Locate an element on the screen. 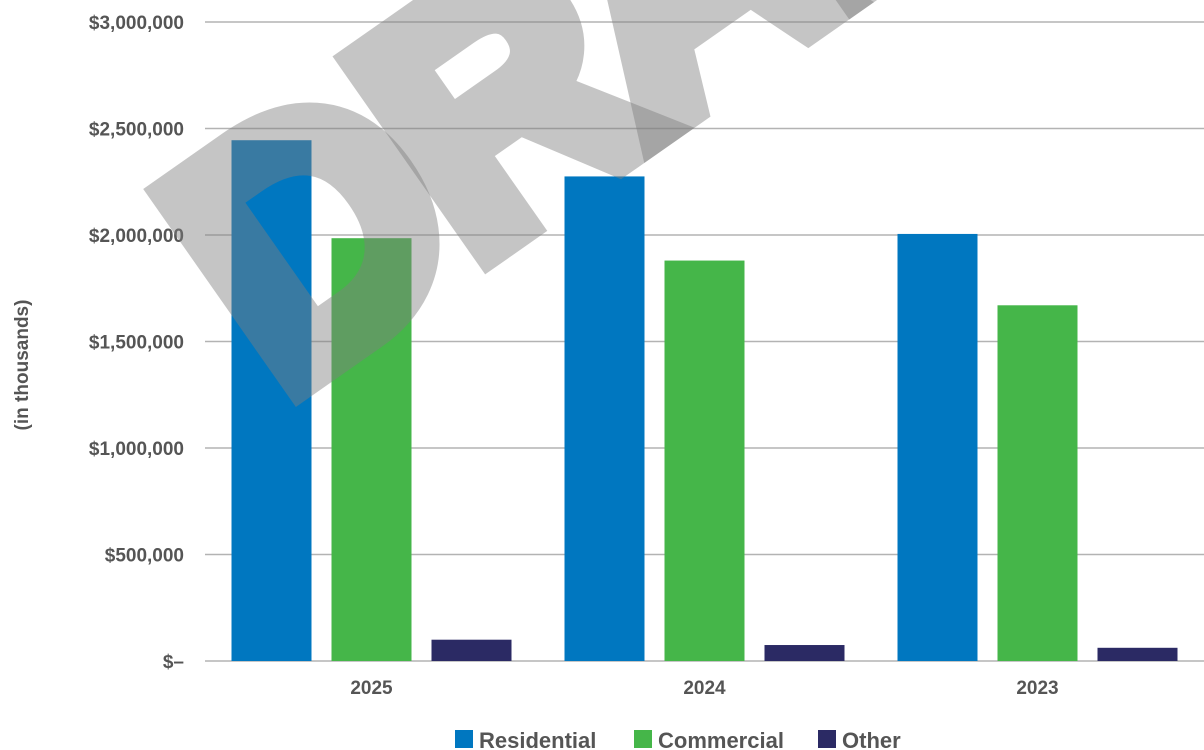 This screenshot has width=1204, height=750. y-tick-label: $– is located at coordinates (173, 662).